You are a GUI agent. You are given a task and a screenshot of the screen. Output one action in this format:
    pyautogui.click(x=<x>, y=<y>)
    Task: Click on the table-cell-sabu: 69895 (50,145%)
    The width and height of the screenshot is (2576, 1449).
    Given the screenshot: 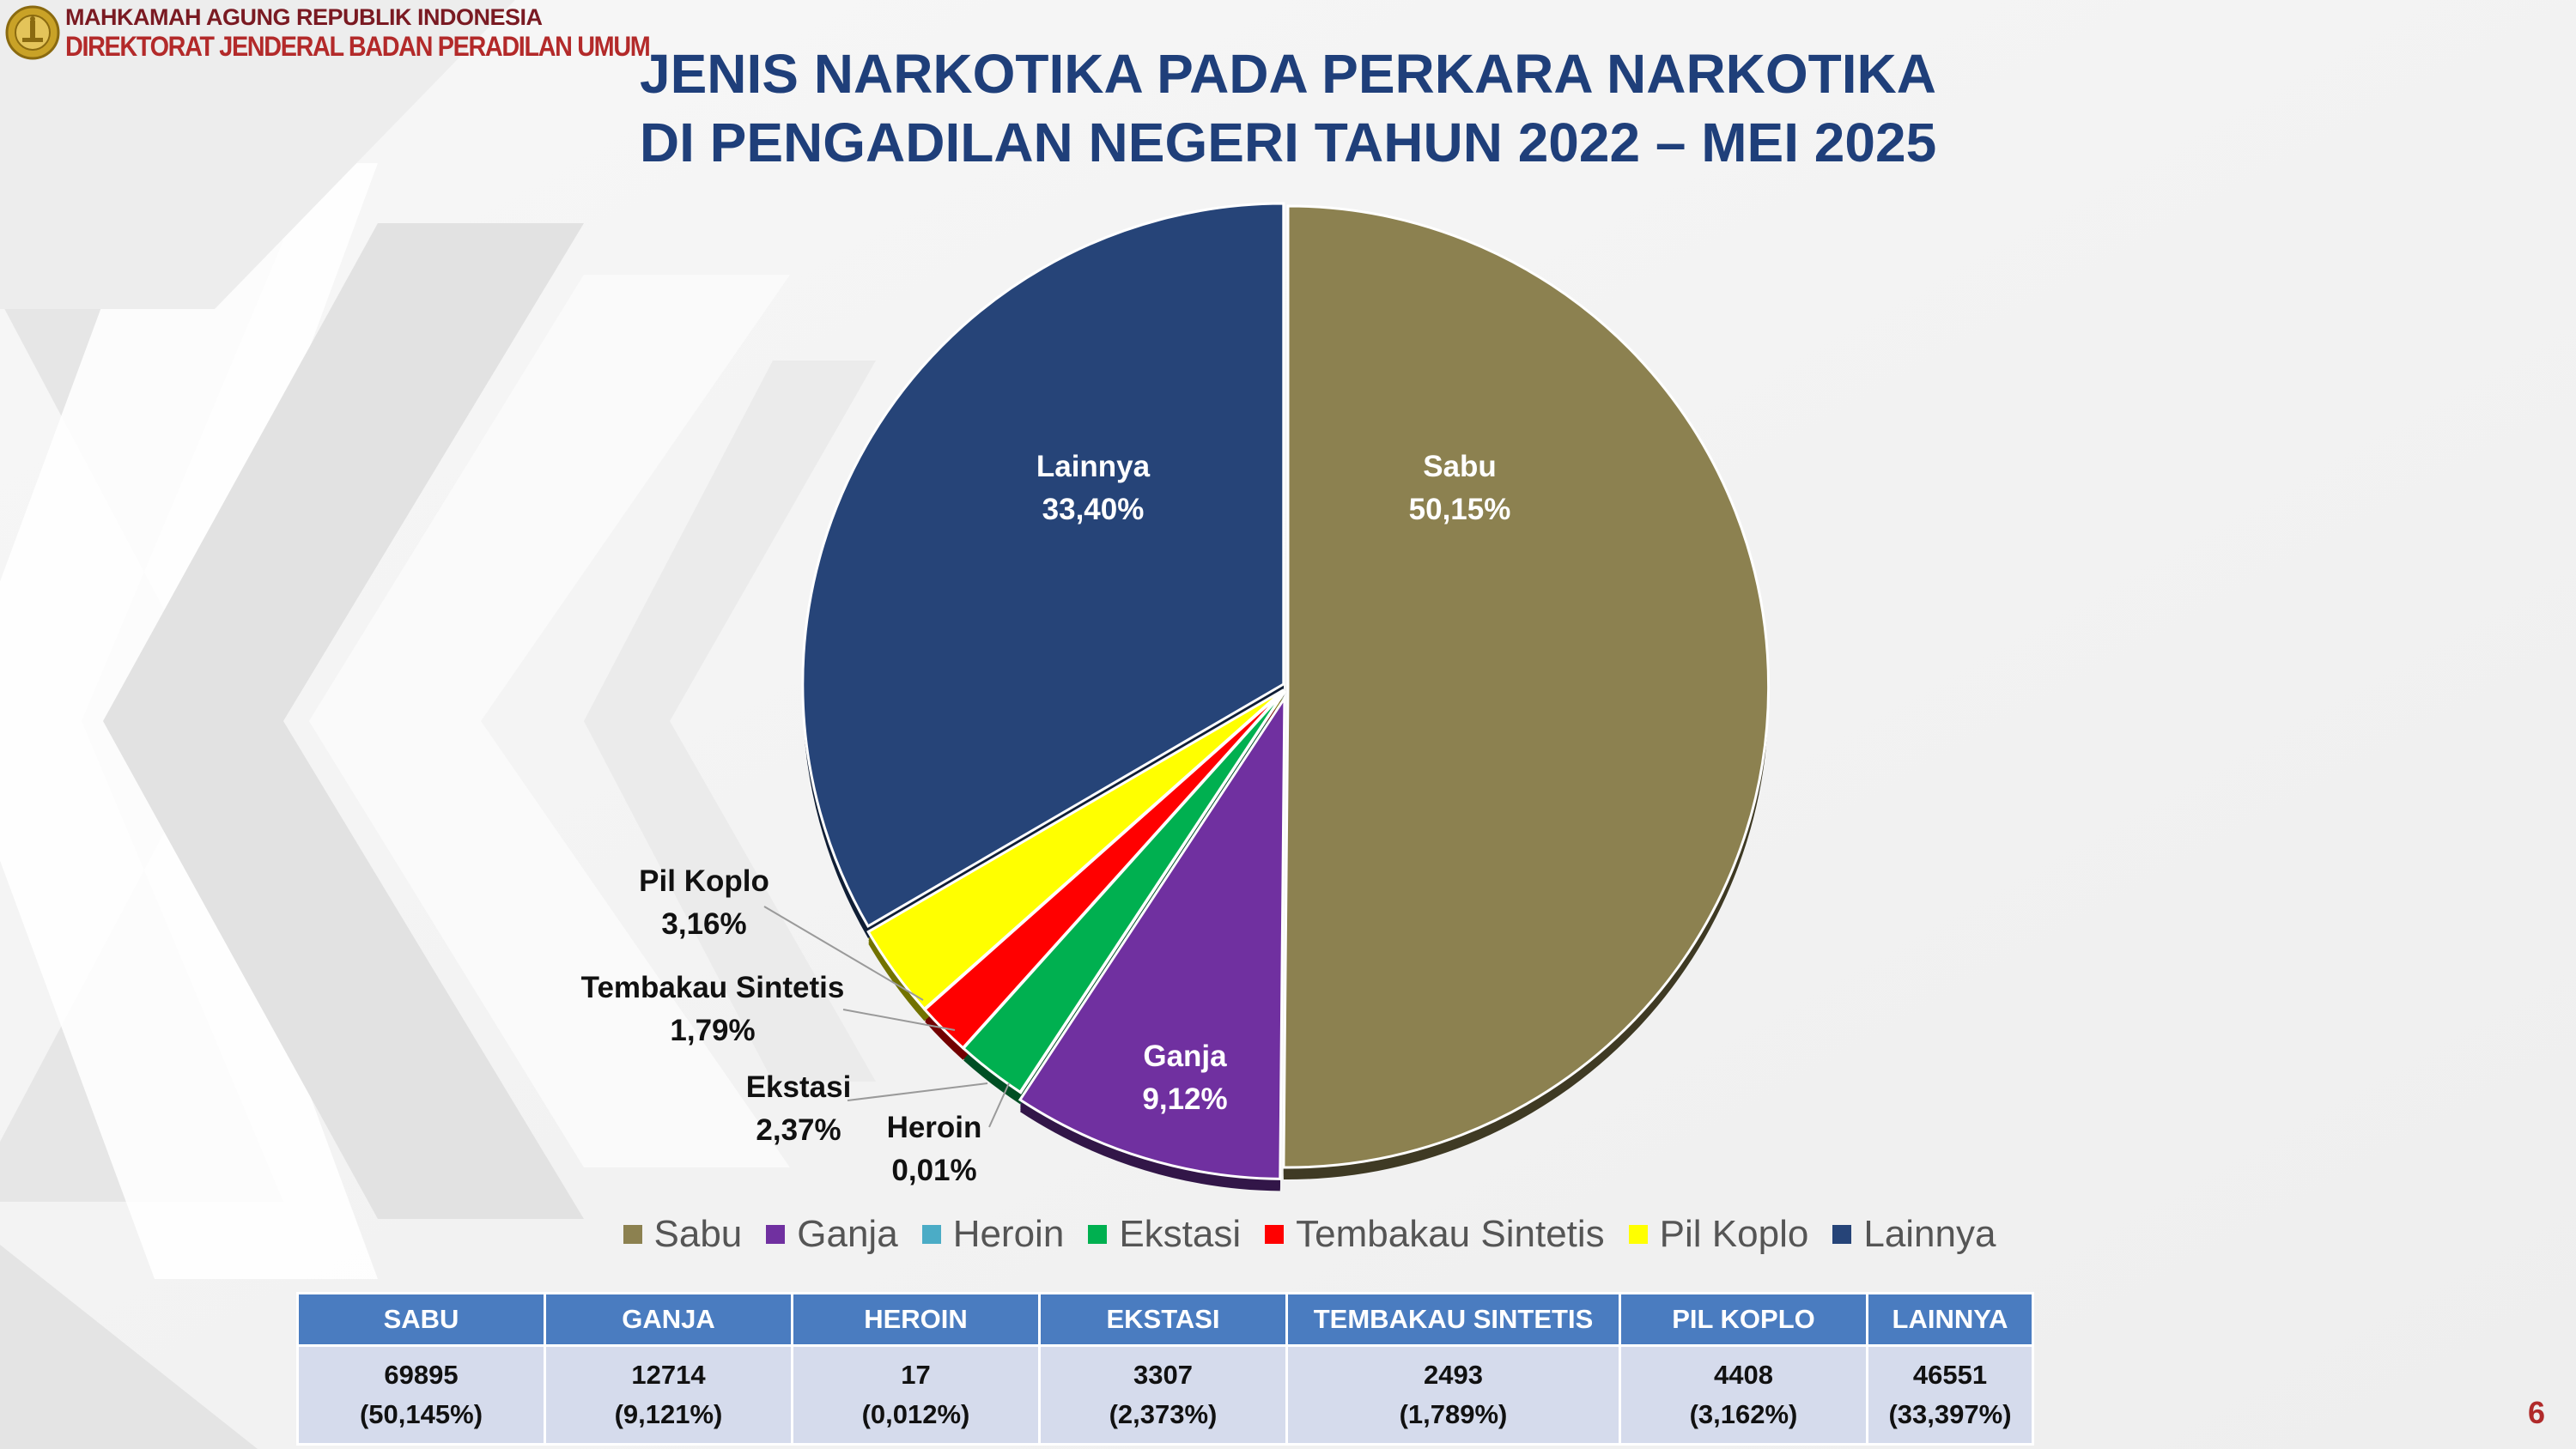 What is the action you would take?
    pyautogui.click(x=421, y=1395)
    